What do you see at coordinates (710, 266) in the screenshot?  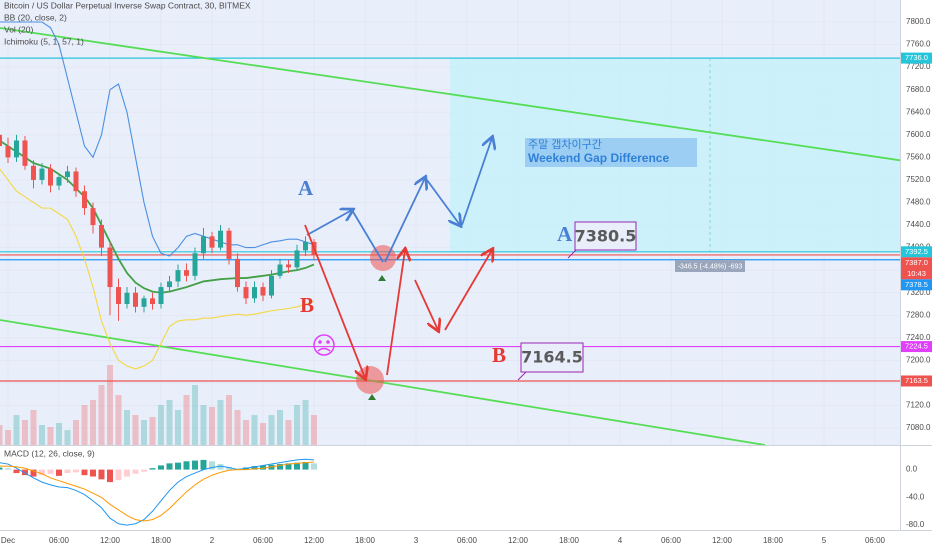 I see `measure-text: -346.5 (-4.48%) -693` at bounding box center [710, 266].